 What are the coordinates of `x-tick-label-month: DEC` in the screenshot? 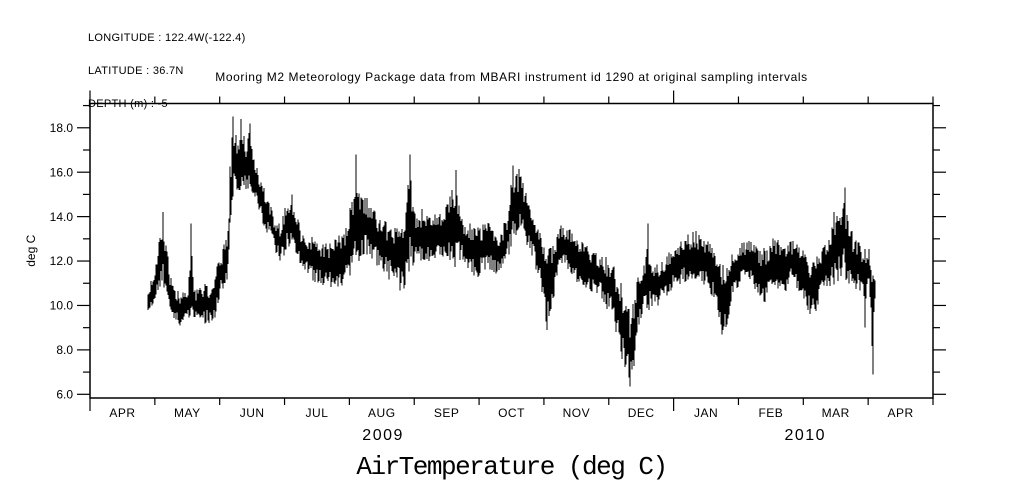 It's located at (641, 413).